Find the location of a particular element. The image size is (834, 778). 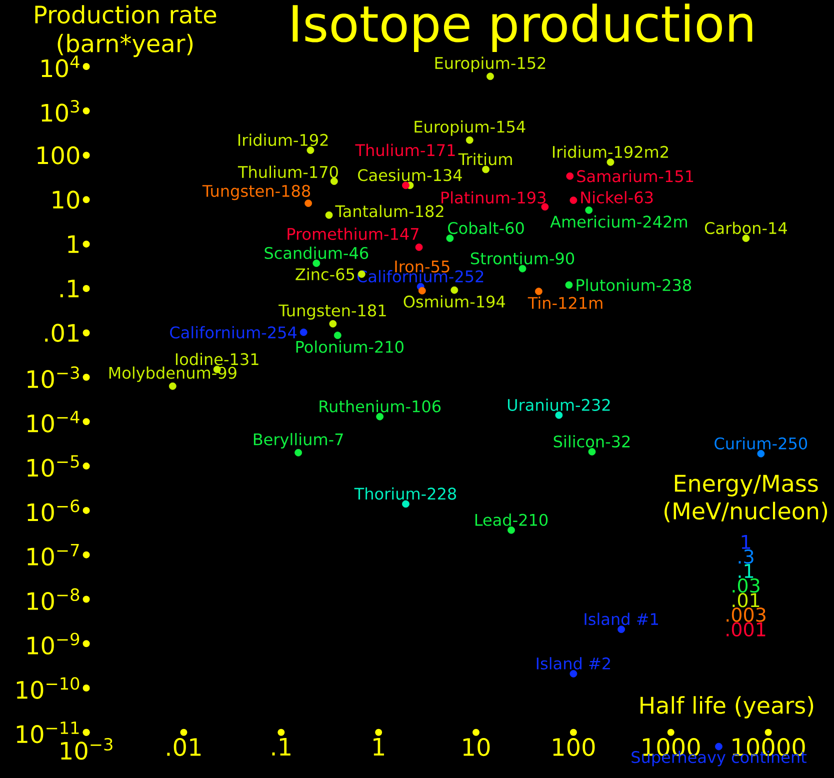

chart-title: Isotope production is located at coordinates (522, 28).